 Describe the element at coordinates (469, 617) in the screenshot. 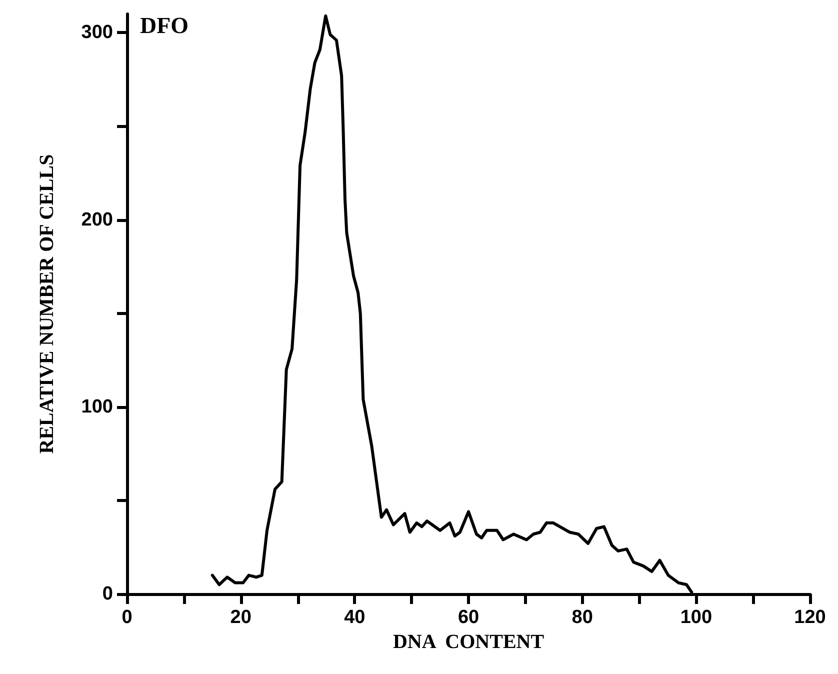

I see `x-tick-label: 60` at that location.